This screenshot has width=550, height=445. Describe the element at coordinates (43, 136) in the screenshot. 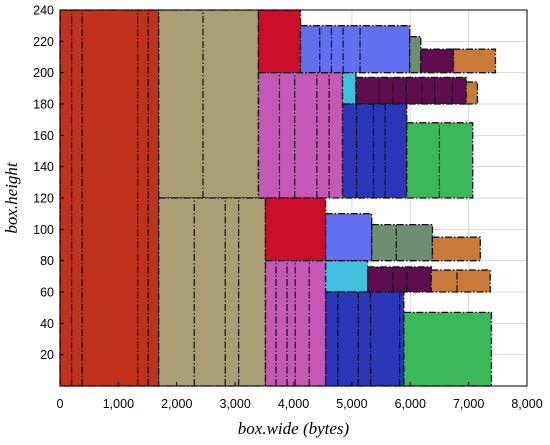

I see `y-tick-label: 160` at that location.